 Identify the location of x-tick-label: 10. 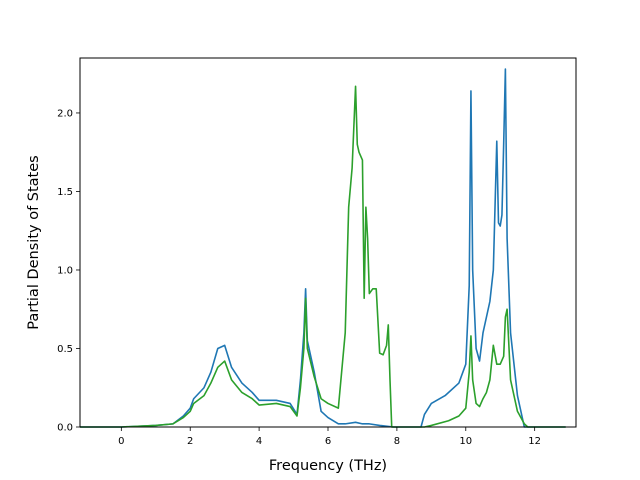
(465, 441).